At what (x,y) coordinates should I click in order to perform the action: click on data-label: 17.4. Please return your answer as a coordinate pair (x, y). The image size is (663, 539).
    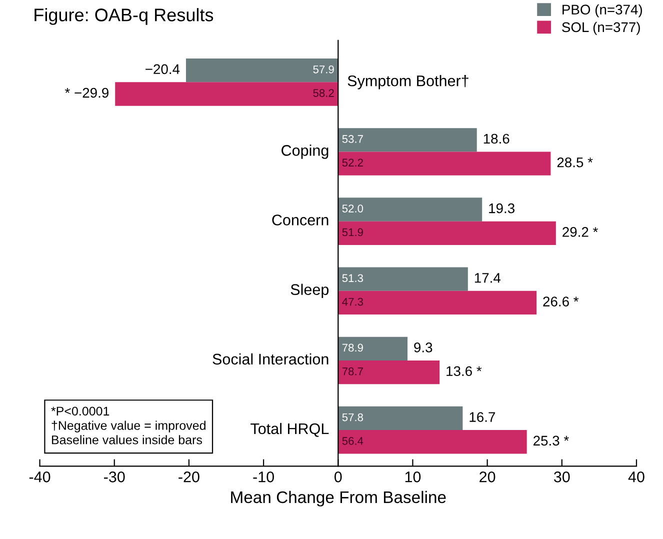
    Looking at the image, I should click on (487, 278).